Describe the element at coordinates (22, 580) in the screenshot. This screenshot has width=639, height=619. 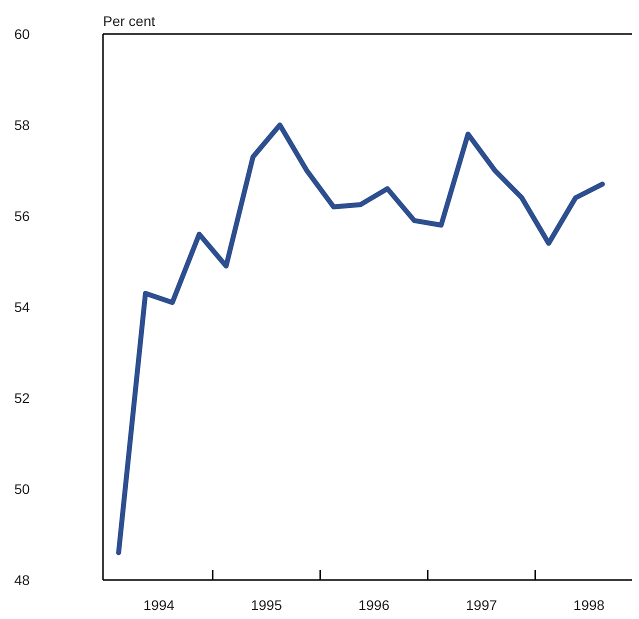
I see `y-tick-label: 48` at that location.